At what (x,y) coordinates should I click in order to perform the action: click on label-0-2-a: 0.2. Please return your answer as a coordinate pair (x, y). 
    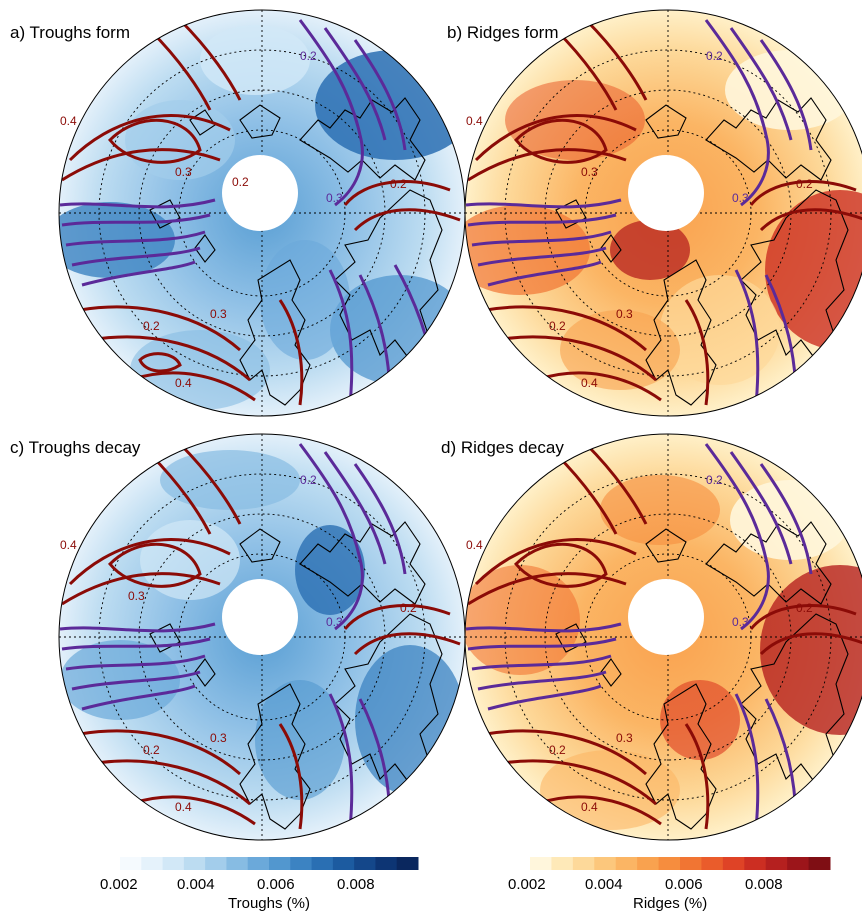
    Looking at the image, I should click on (240, 182).